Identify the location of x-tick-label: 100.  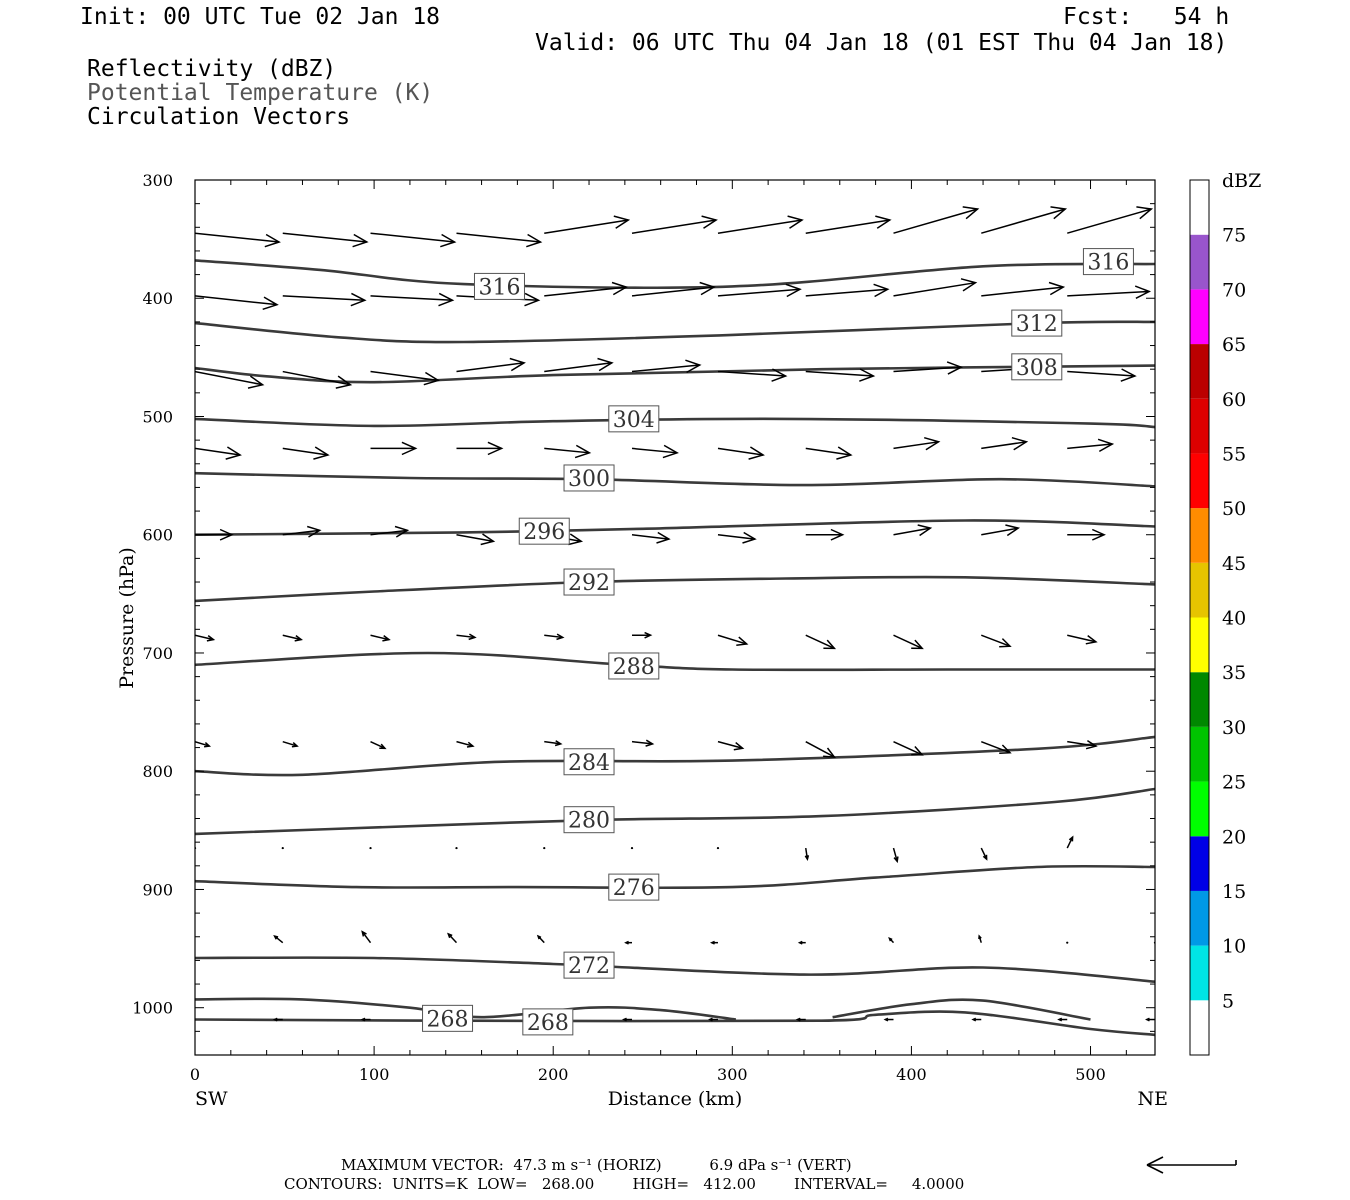
(374, 1074).